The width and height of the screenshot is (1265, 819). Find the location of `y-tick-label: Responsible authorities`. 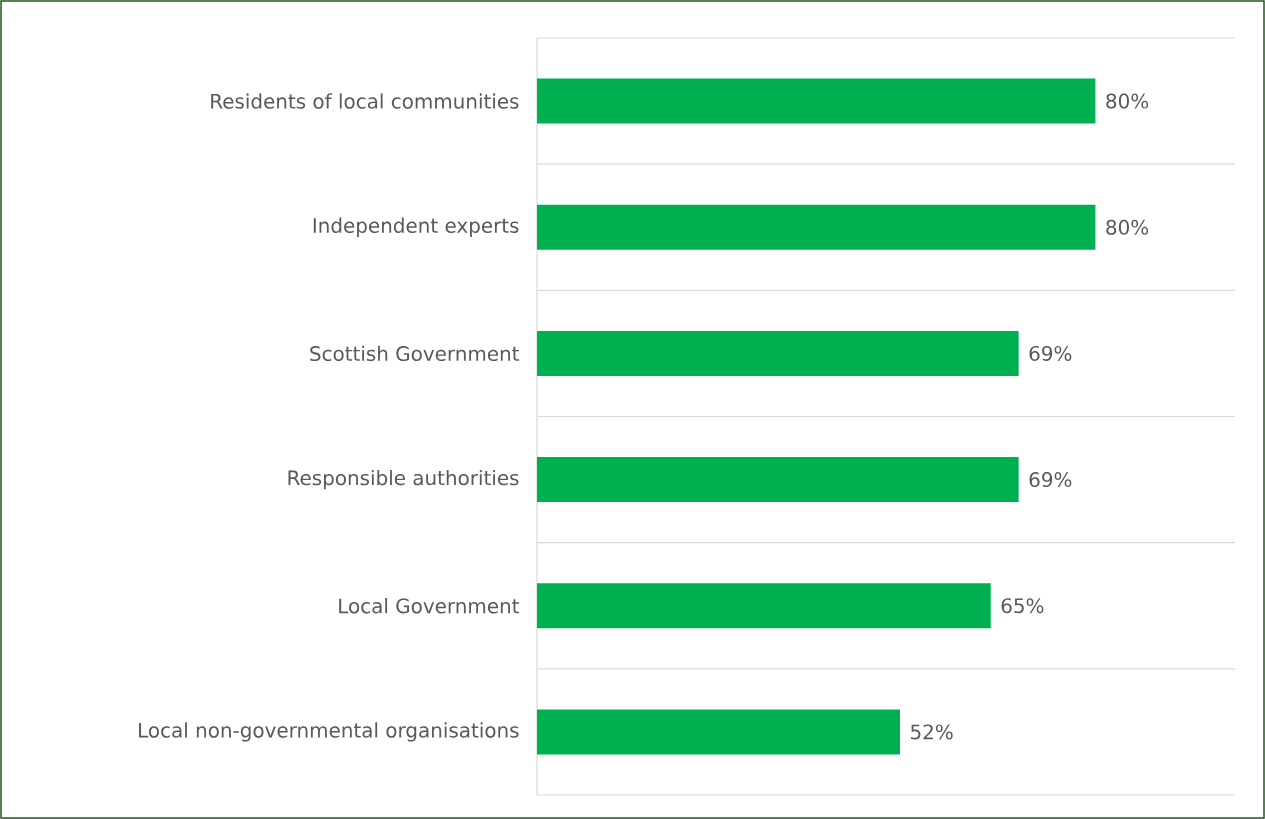

y-tick-label: Responsible authorities is located at coordinates (403, 479).